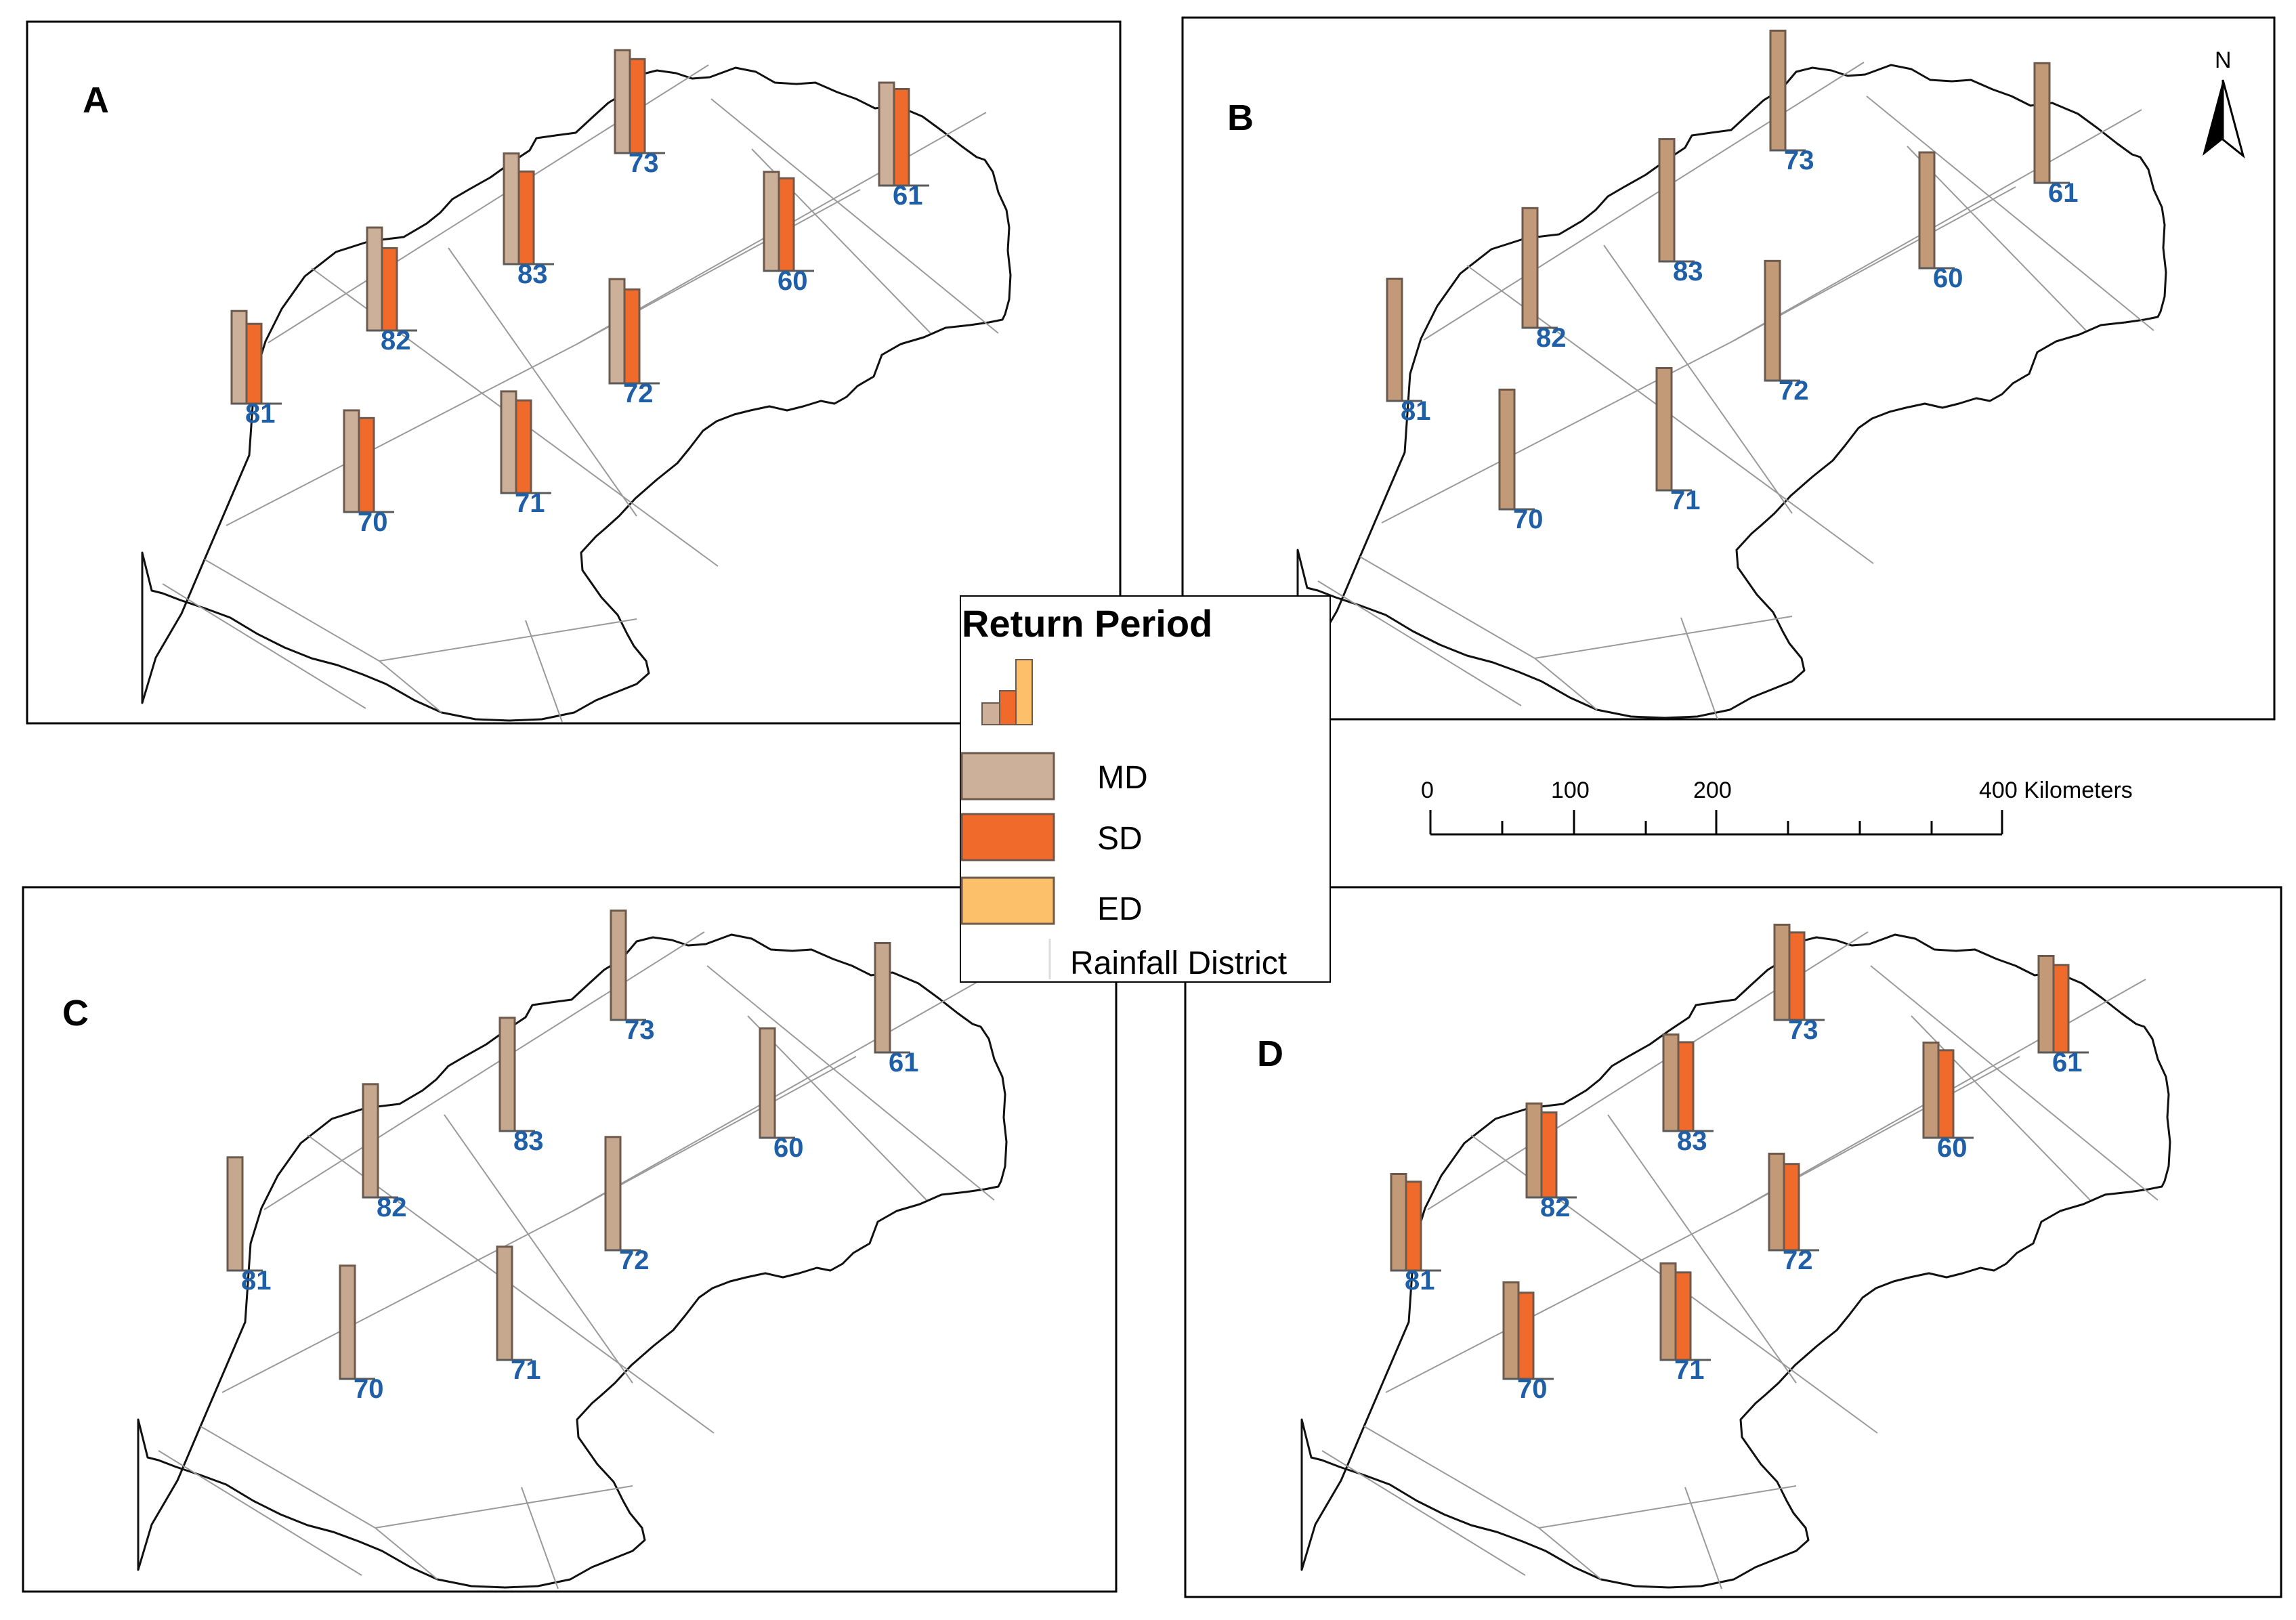 This screenshot has width=2296, height=1620. Describe the element at coordinates (1413, 1226) in the screenshot. I see `bar-d-81-sd` at that location.